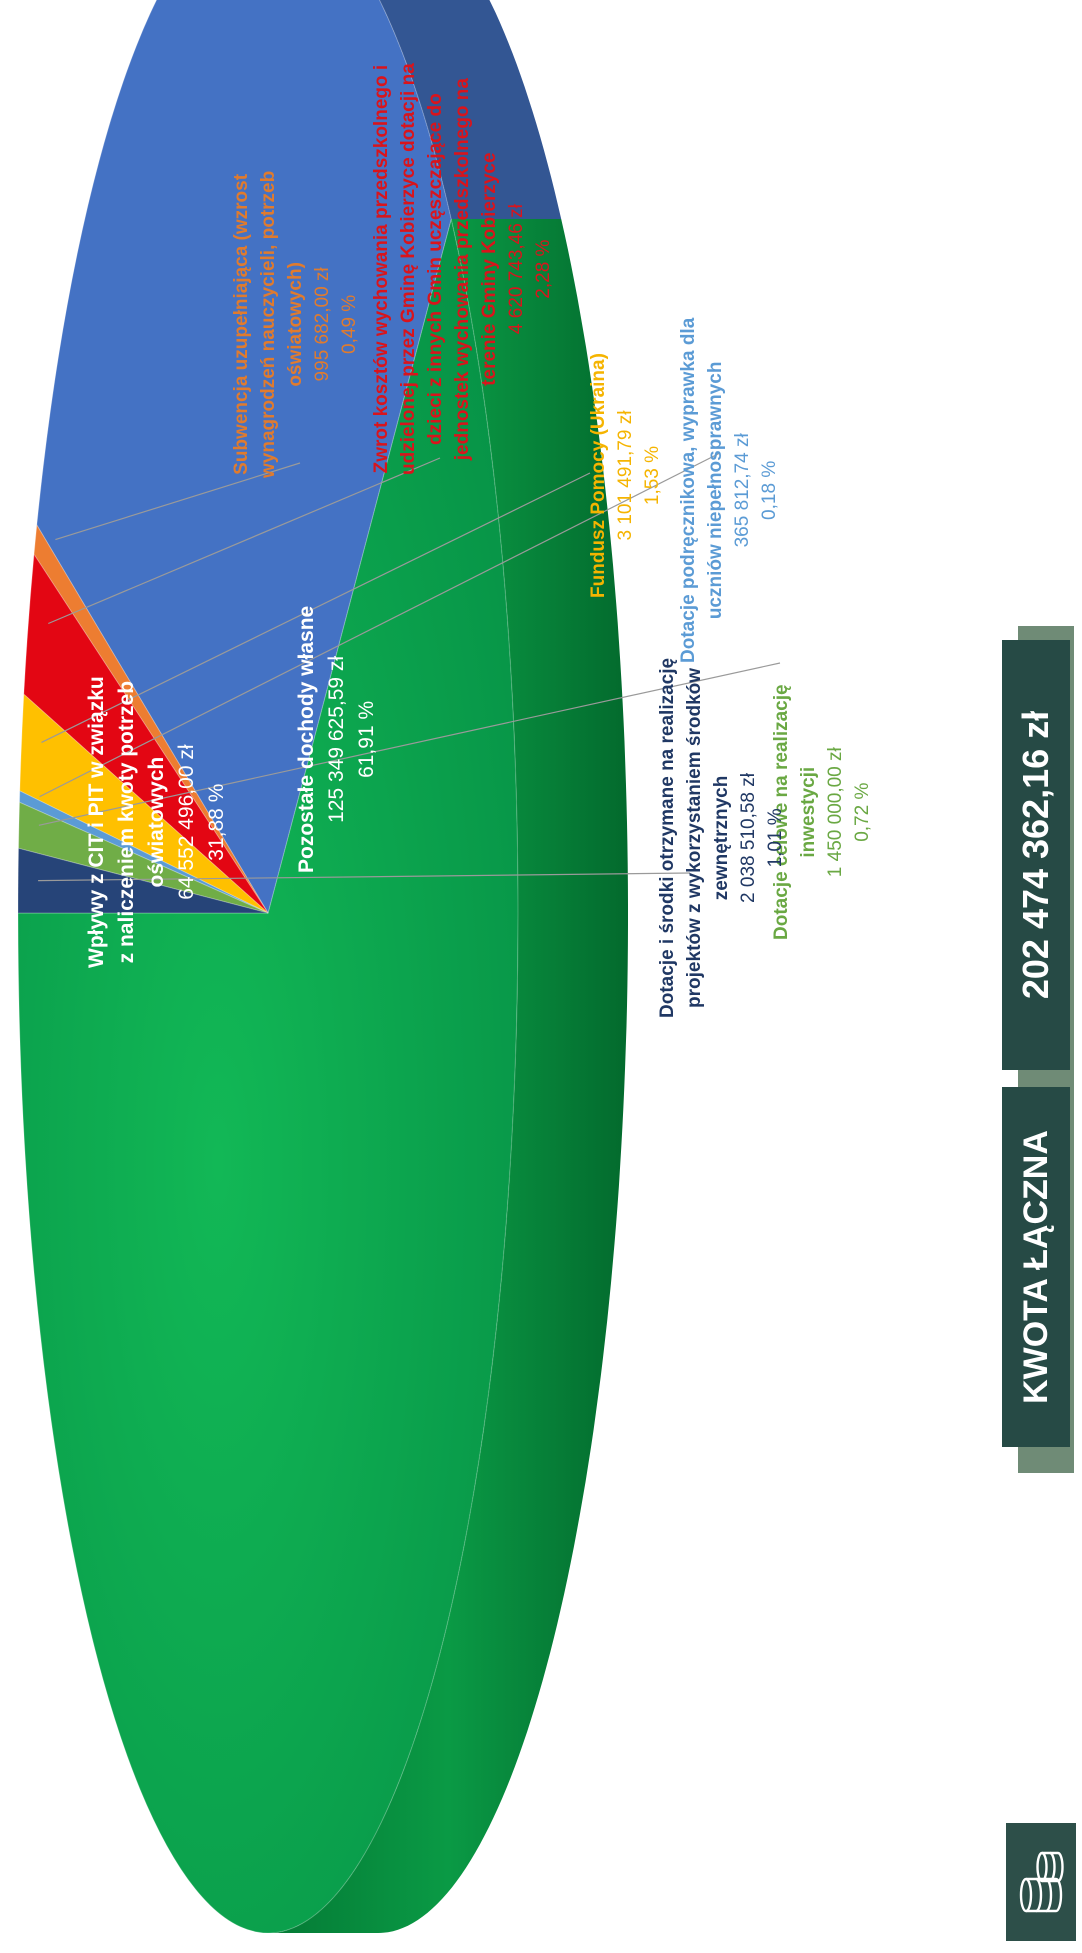 The width and height of the screenshot is (1082, 1953). I want to click on label-wplywy-amount: 64 552 496,00 zł, so click(186, 822).